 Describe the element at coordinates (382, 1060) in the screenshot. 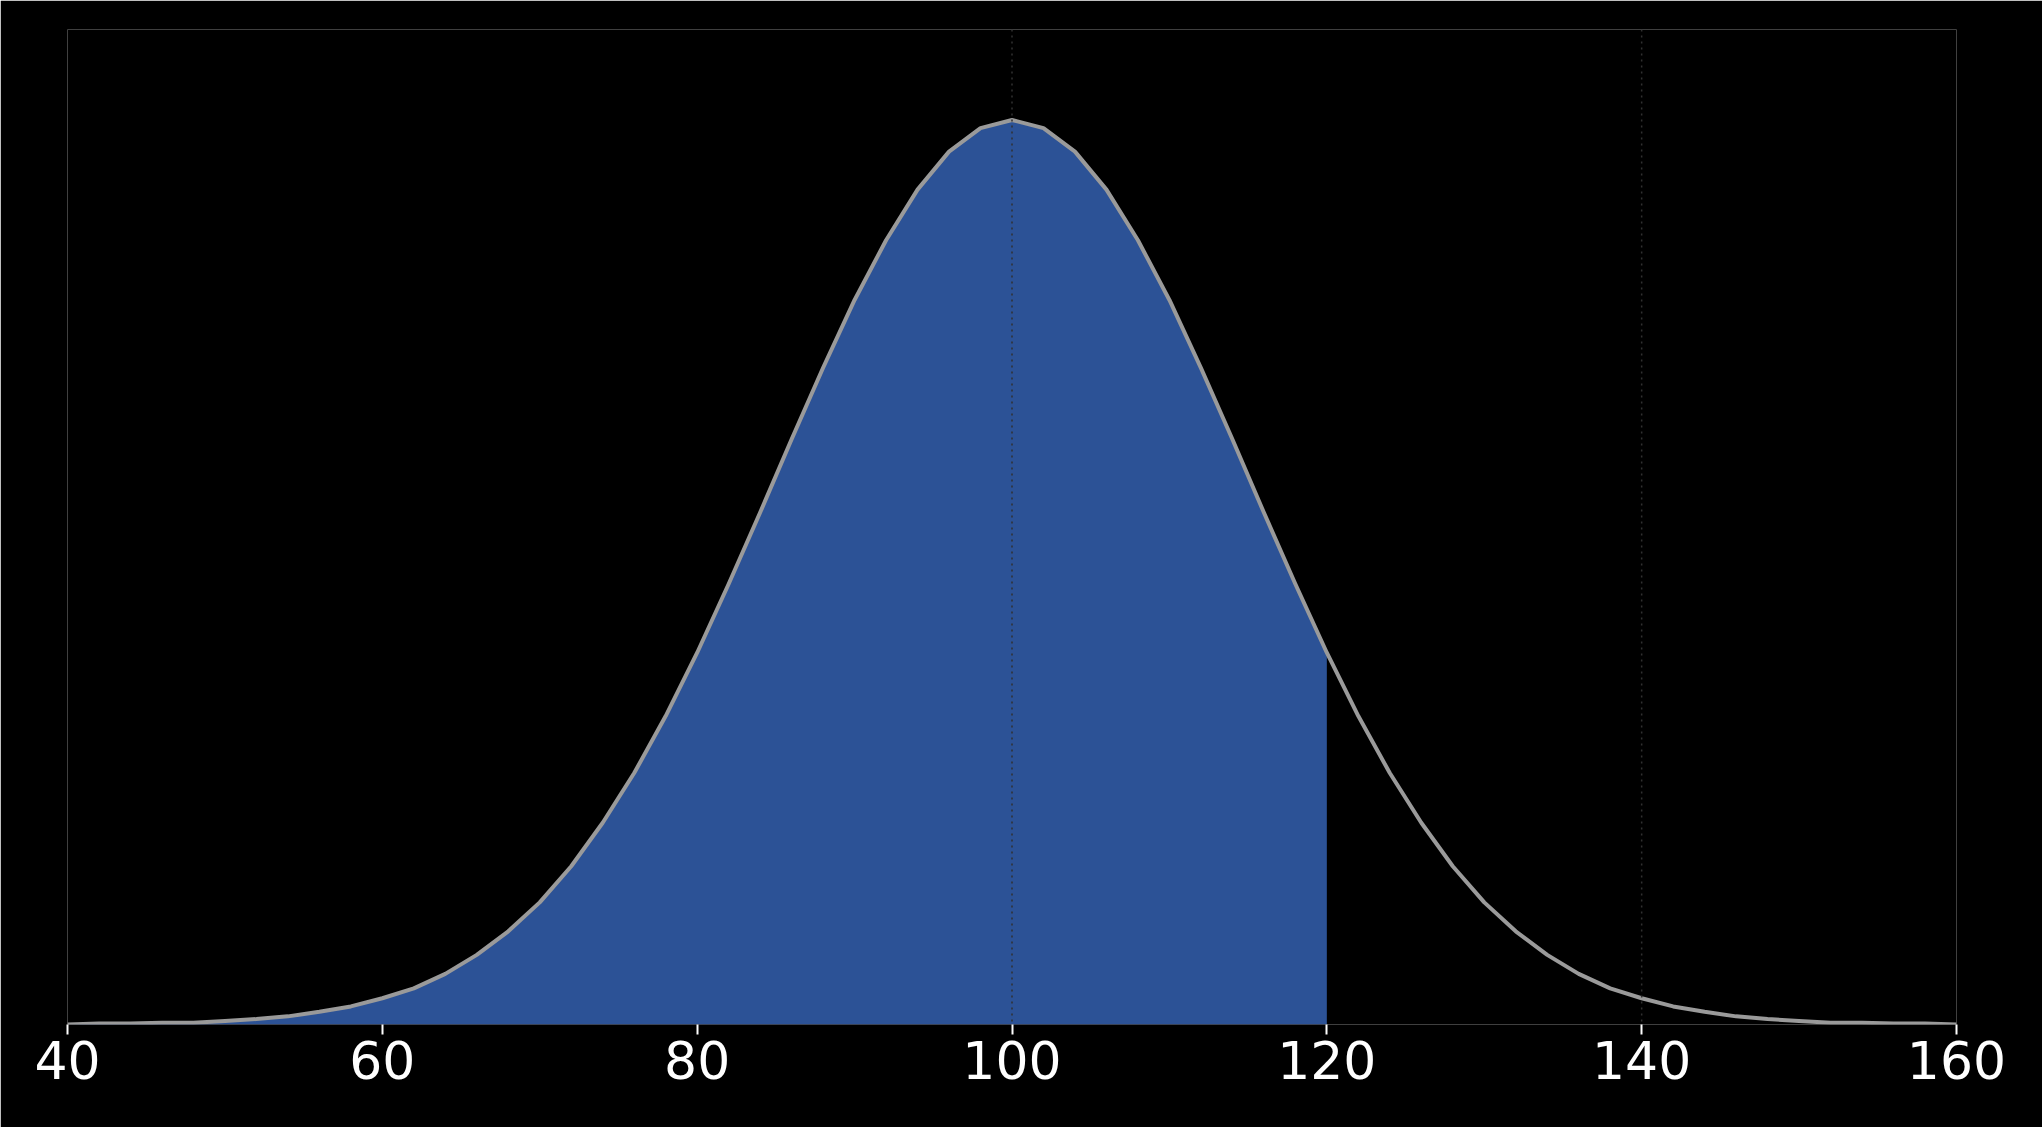

I see `x-tick-label: 60` at that location.